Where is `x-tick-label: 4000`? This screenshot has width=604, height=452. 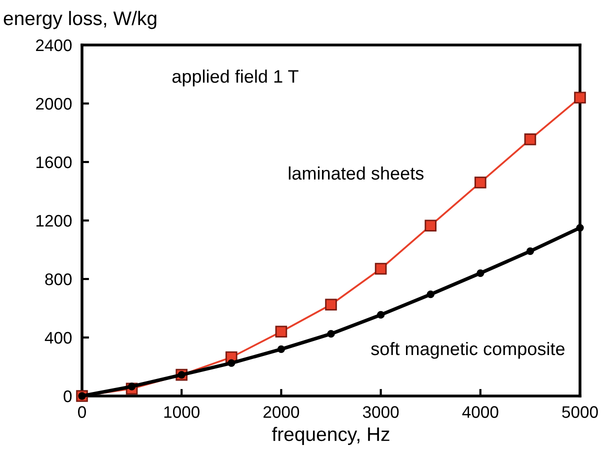 x-tick-label: 4000 is located at coordinates (480, 412).